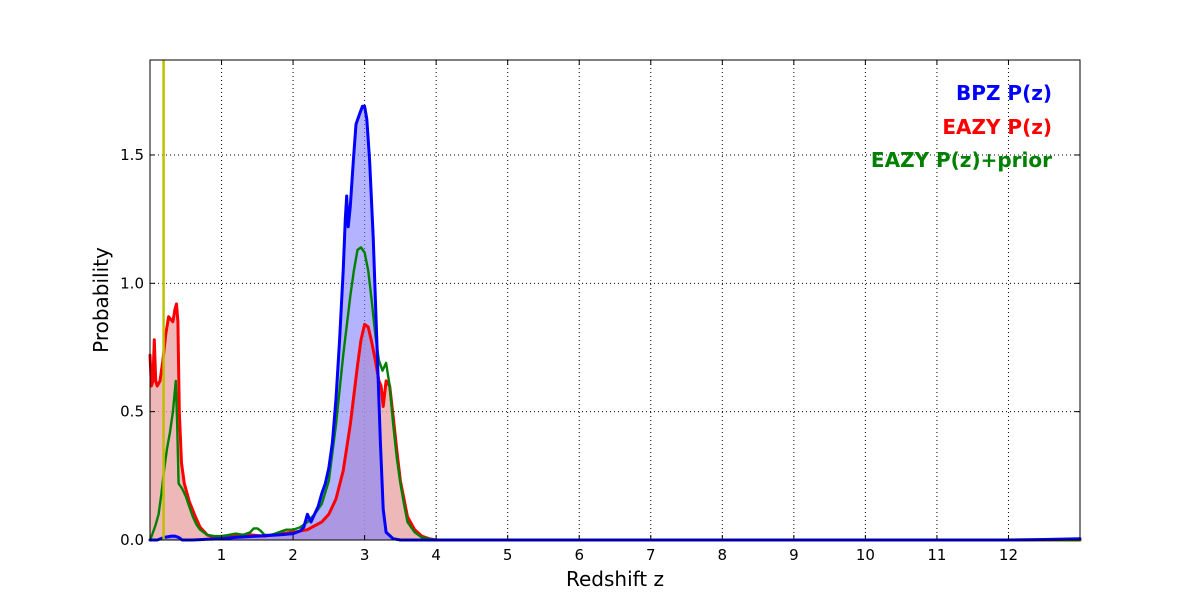  I want to click on x-tick-label: 2, so click(293, 555).